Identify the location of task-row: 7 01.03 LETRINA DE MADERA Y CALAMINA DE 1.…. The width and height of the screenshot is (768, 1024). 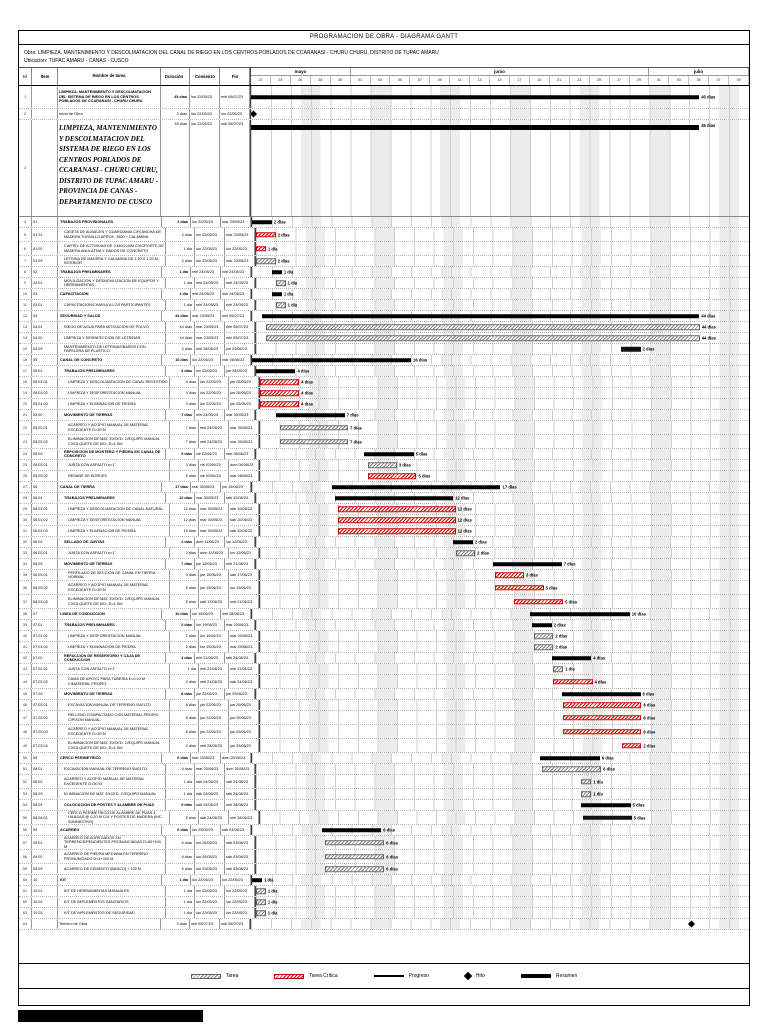
(384, 261).